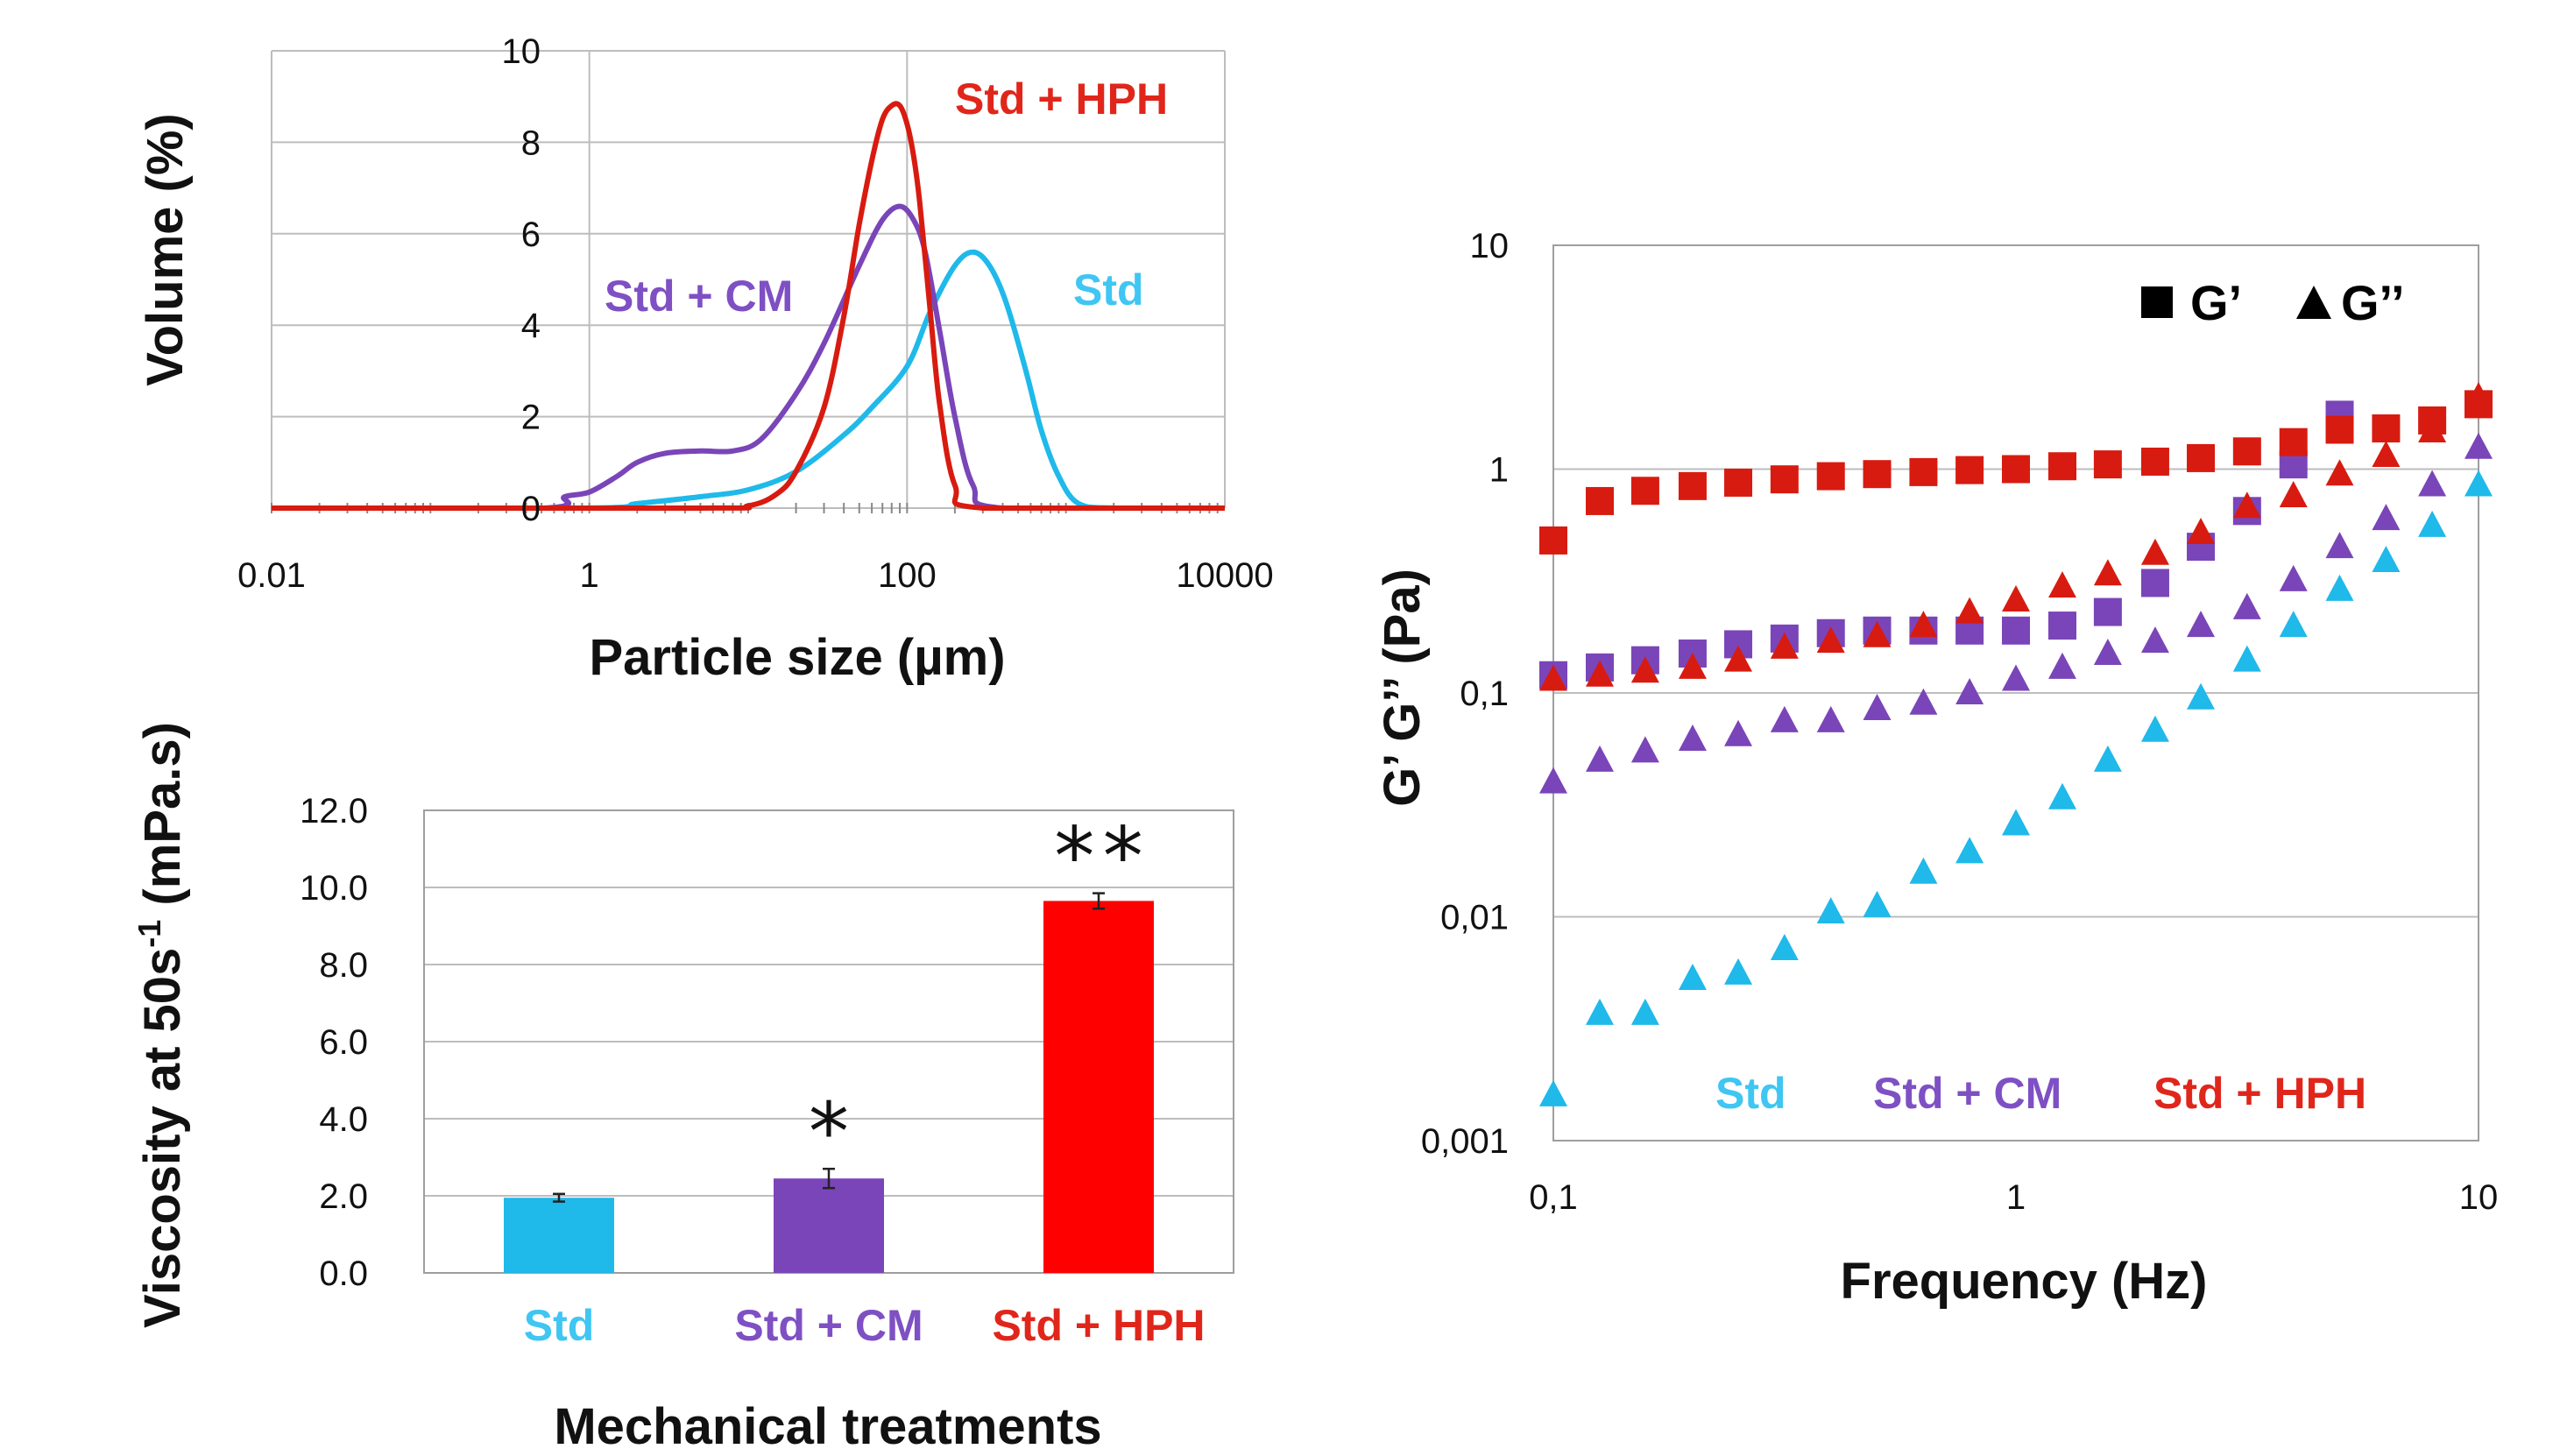 The image size is (2560, 1456). I want to click on pa-y-tick-label: 6, so click(531, 235).